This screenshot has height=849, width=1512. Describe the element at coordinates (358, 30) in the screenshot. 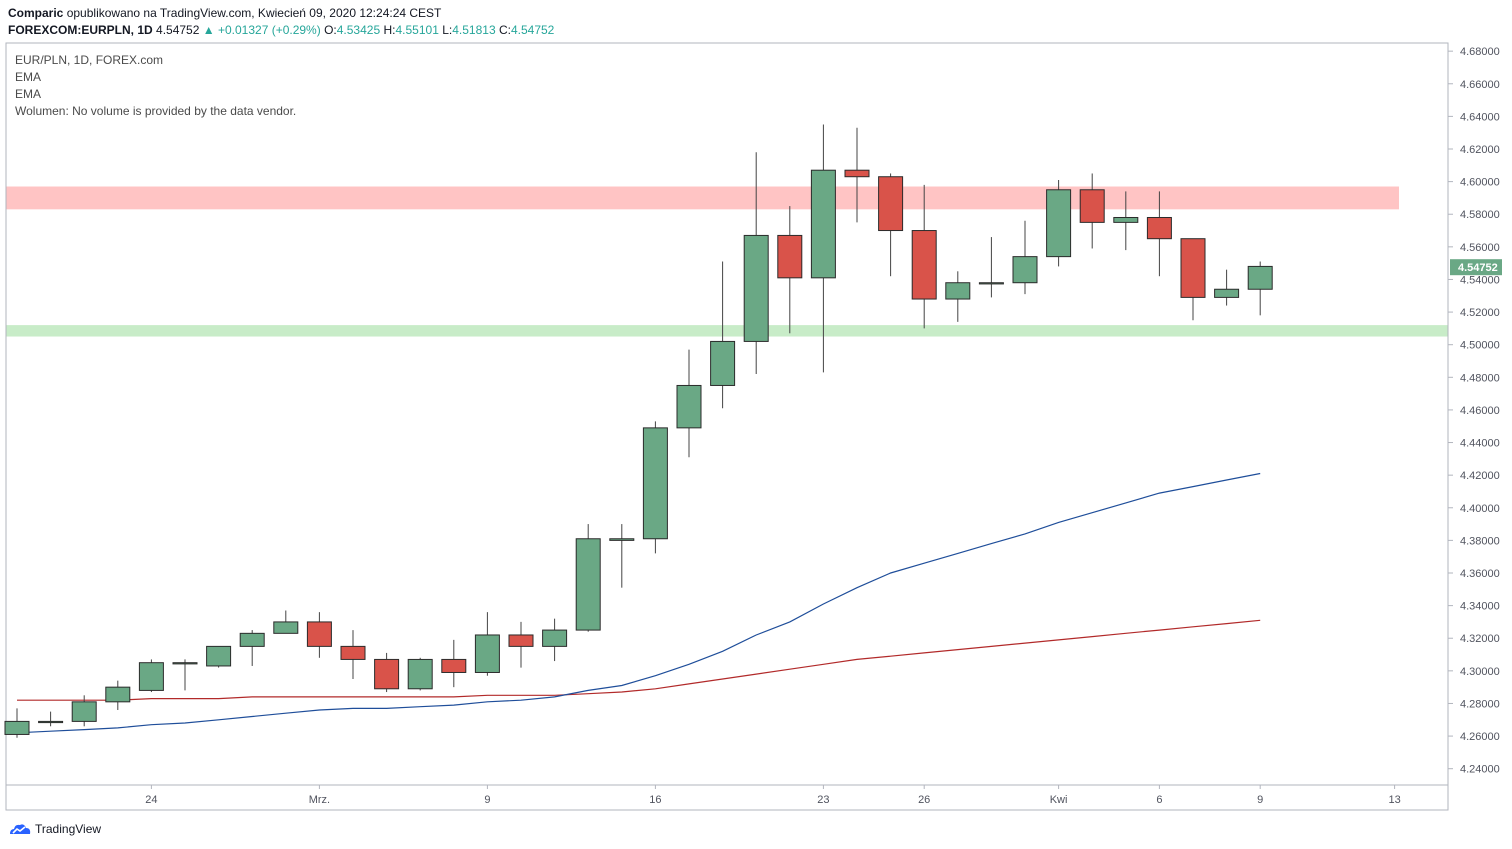

I see `open-value: 4.53425` at that location.